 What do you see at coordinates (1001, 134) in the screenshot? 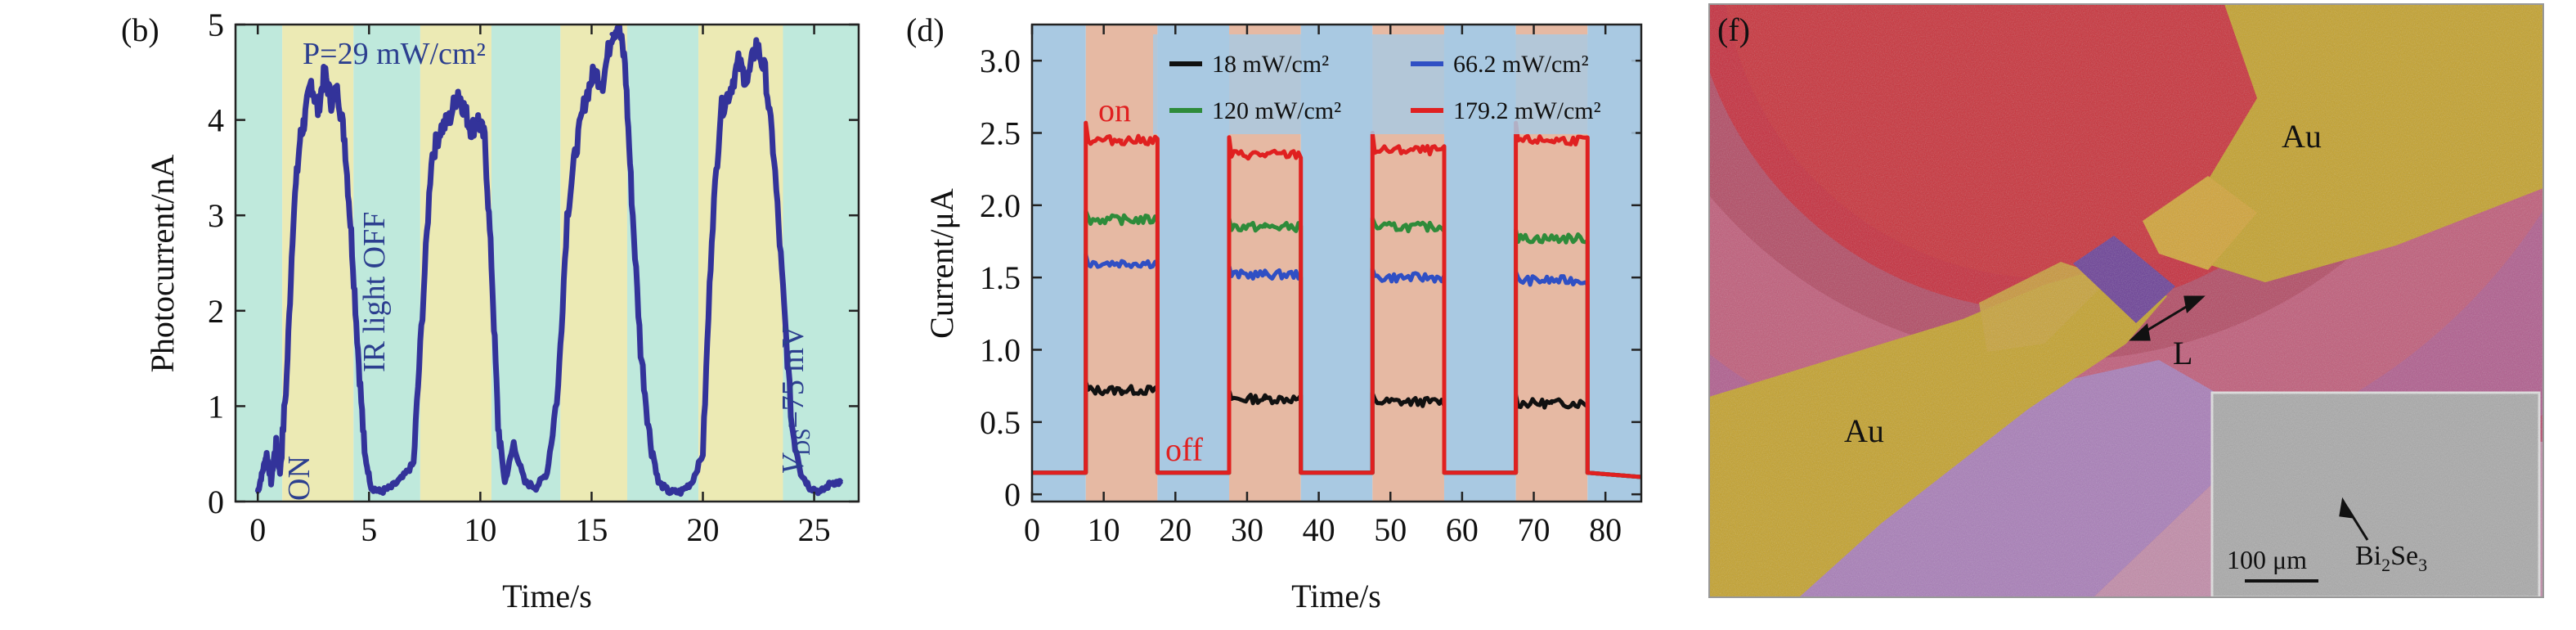
I see `y-tick-label: 2.5` at bounding box center [1001, 134].